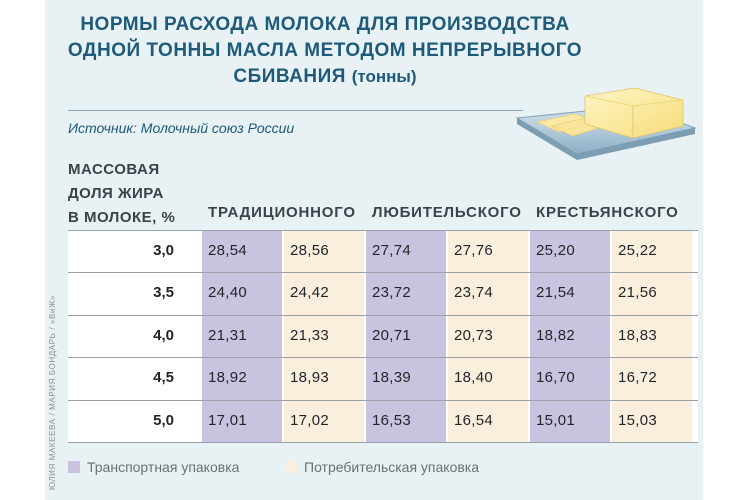 This screenshot has width=750, height=500. I want to click on group-header-traditional: ТРАДИЦИОННОГО, so click(282, 212).